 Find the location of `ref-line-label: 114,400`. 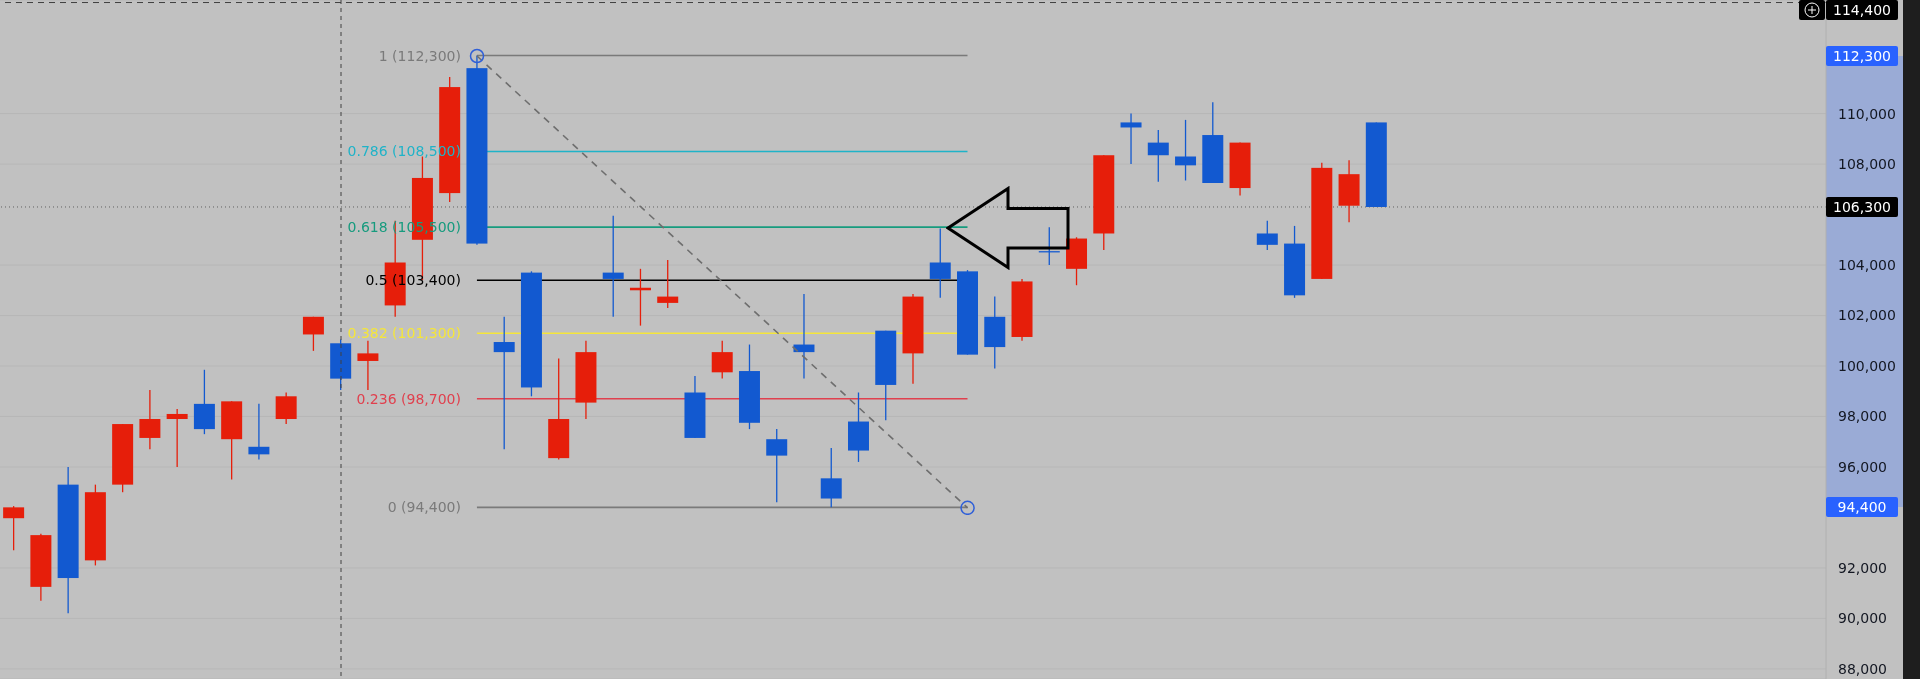

ref-line-label: 114,400 is located at coordinates (1862, 10).